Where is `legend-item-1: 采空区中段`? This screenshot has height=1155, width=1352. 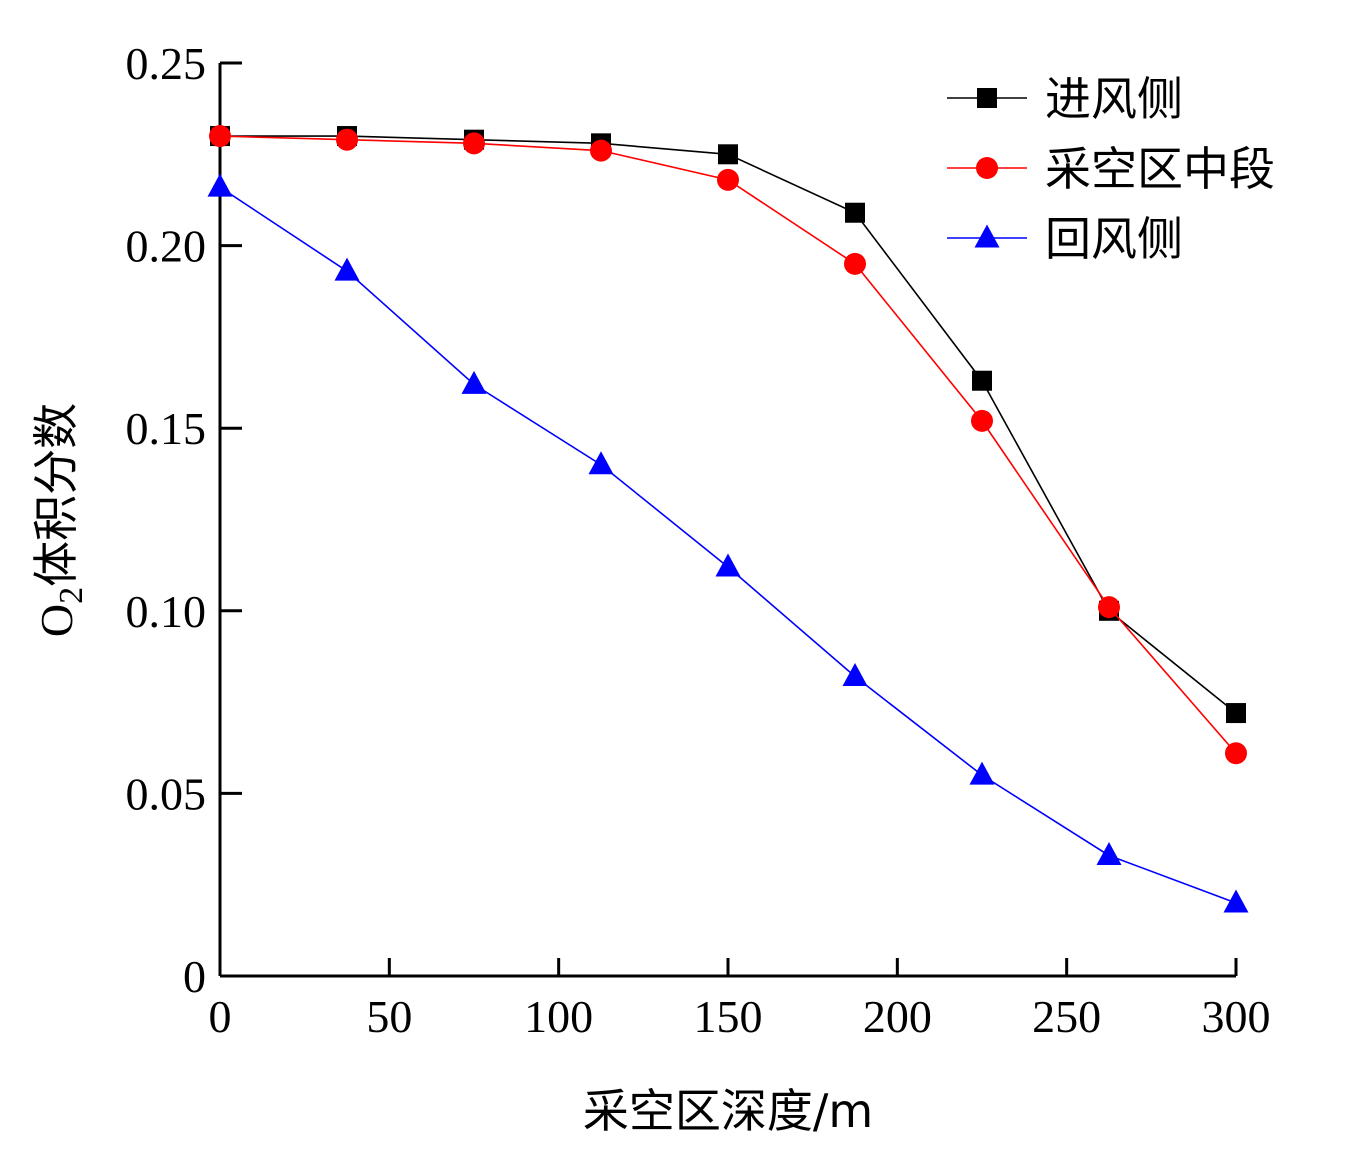 legend-item-1: 采空区中段 is located at coordinates (1111, 169).